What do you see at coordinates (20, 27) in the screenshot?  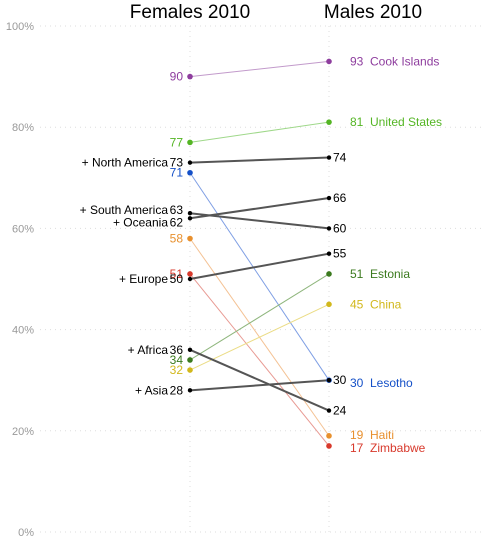 I see `y-tick-label: 100%` at bounding box center [20, 27].